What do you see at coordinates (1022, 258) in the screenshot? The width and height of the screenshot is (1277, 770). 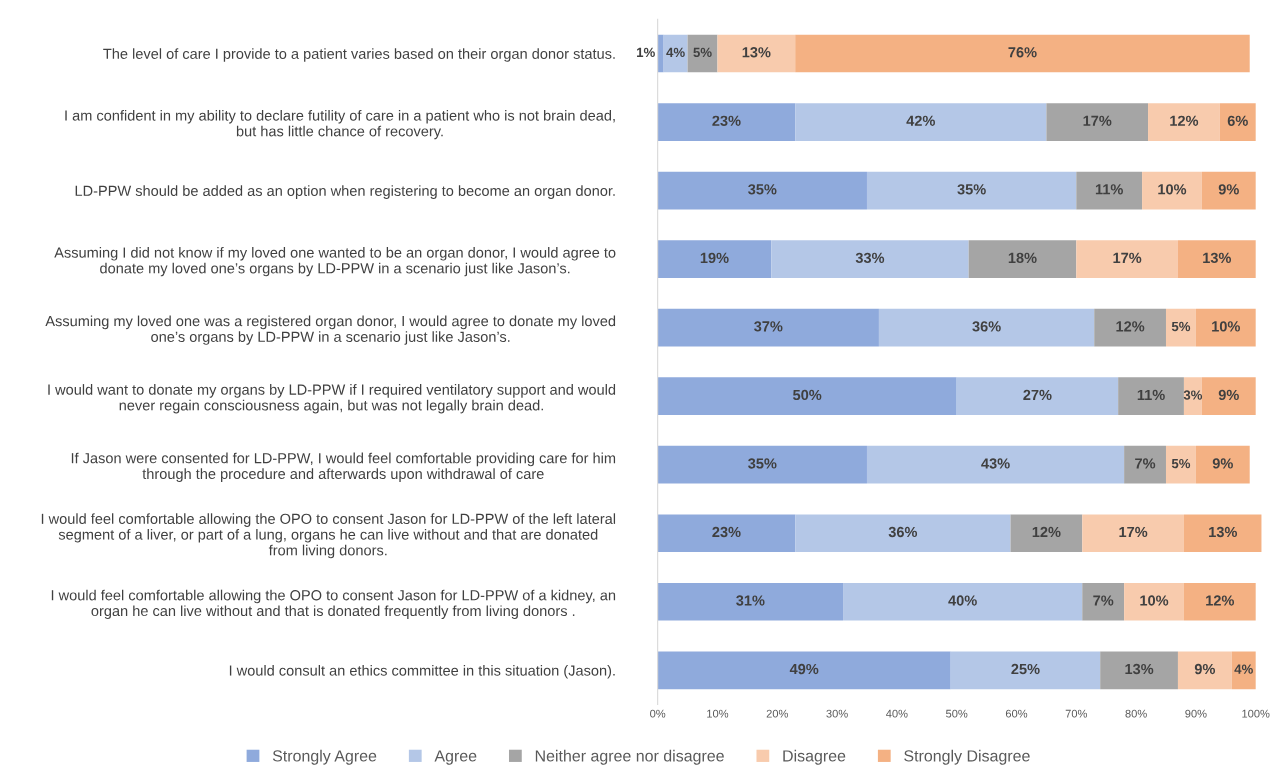 I see `data-label: 18%` at bounding box center [1022, 258].